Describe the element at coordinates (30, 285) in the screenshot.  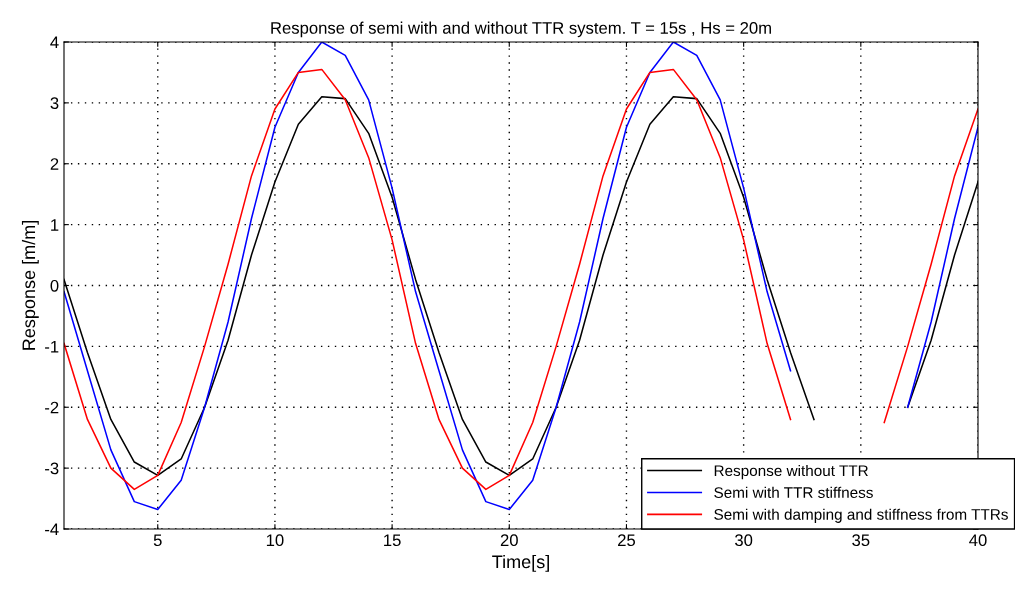
I see `y-axis-title: Response [m/m]` at that location.